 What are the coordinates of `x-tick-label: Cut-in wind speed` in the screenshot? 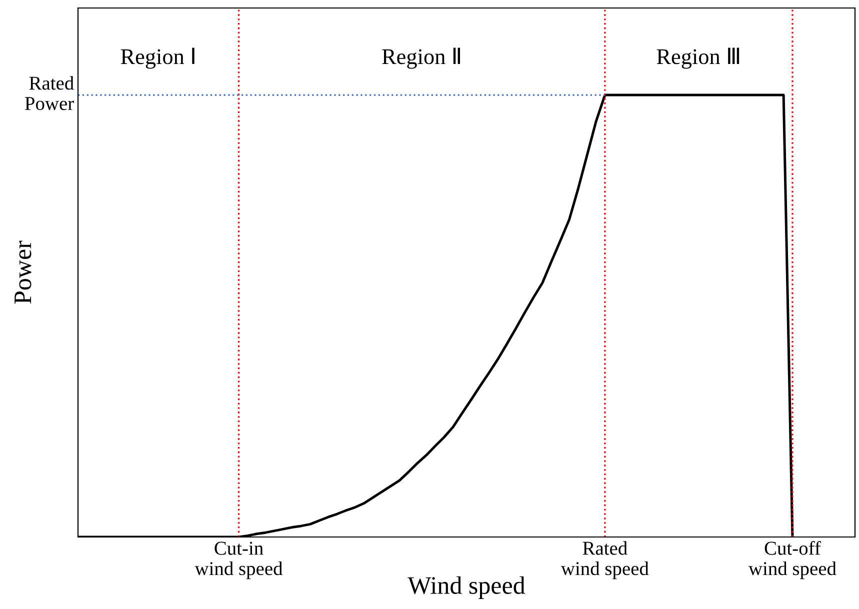 It's located at (238, 561).